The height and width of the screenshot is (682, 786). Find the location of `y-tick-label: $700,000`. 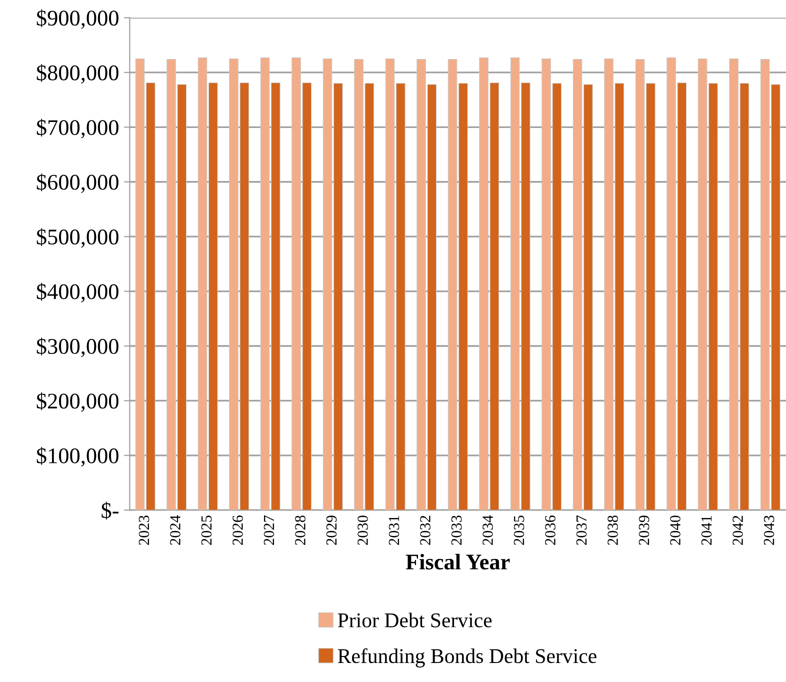

y-tick-label: $700,000 is located at coordinates (77, 128).